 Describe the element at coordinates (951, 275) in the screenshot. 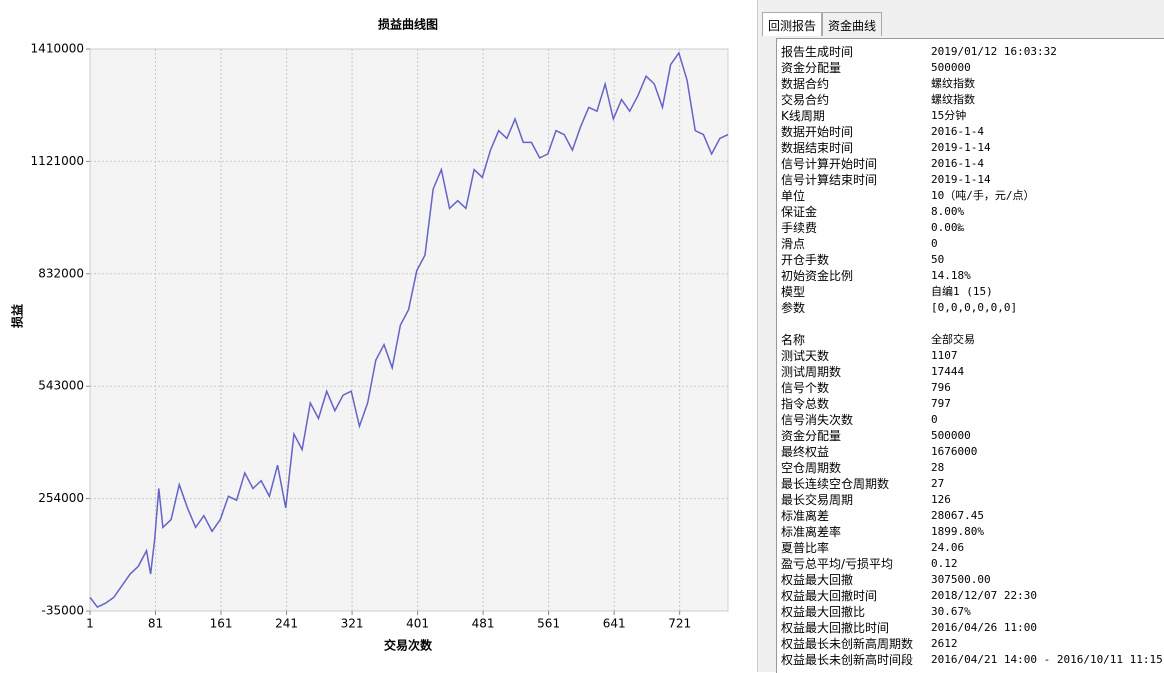

I see `report-value: 14.18%` at that location.